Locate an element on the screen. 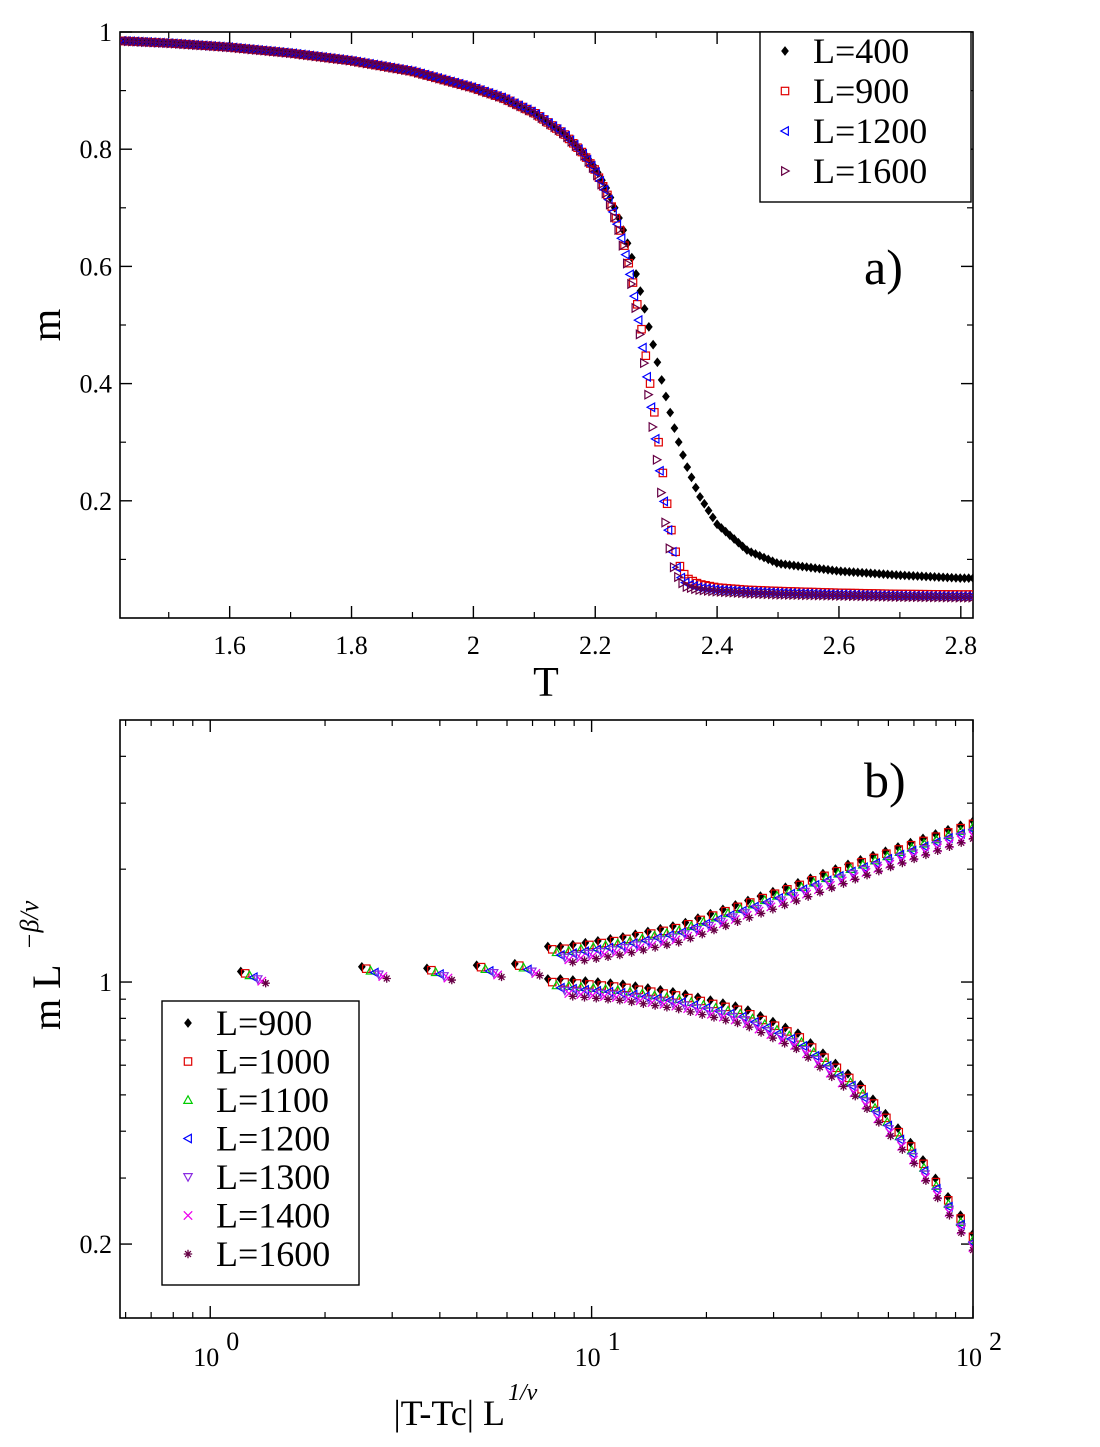  panel-a-tag: a) is located at coordinates (883, 267).